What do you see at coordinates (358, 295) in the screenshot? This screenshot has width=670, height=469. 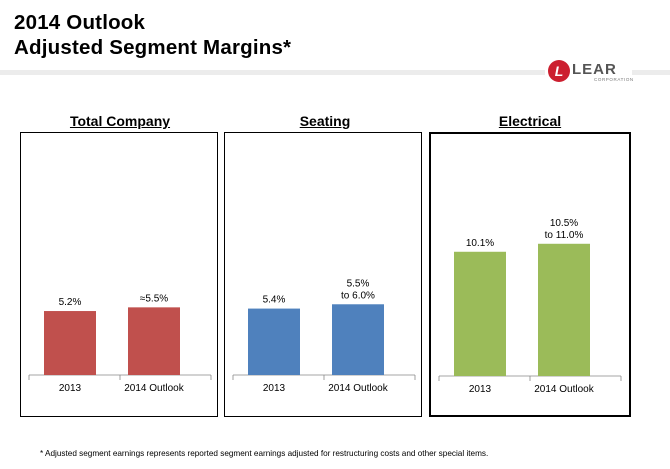 I see `data-label: to 6.0%` at bounding box center [358, 295].